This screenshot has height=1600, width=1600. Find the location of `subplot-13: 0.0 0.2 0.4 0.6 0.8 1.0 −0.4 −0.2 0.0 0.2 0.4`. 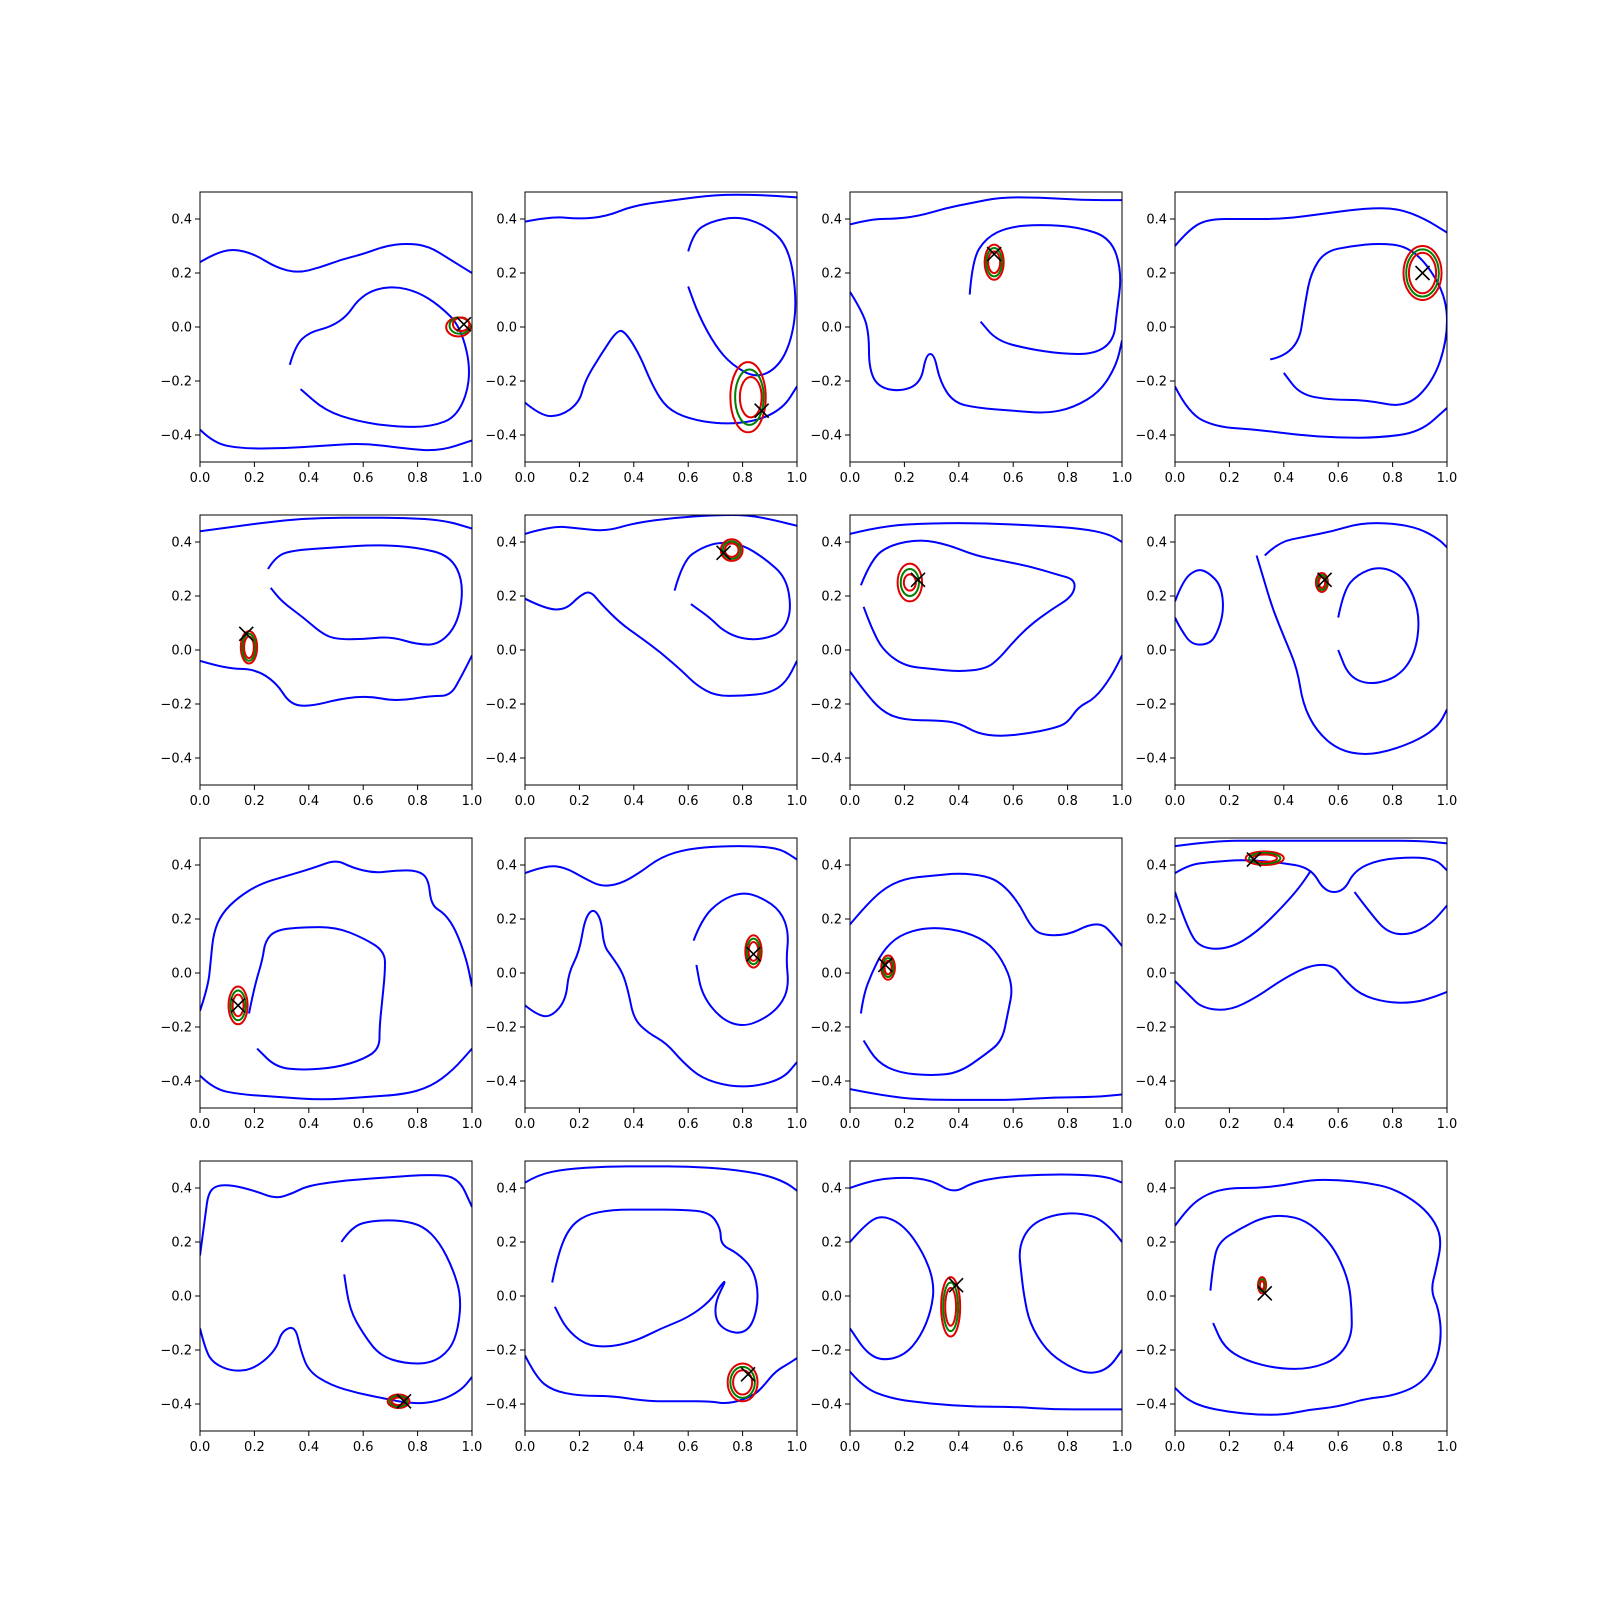

subplot-13: 0.0 0.2 0.4 0.6 0.8 1.0 −0.4 −0.2 0.0 0.2 0.4 is located at coordinates (321, 1307).